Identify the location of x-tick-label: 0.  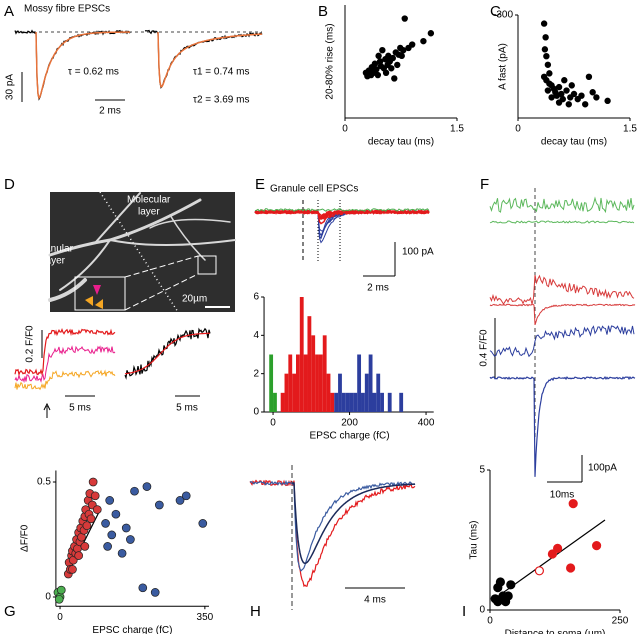
(60, 617).